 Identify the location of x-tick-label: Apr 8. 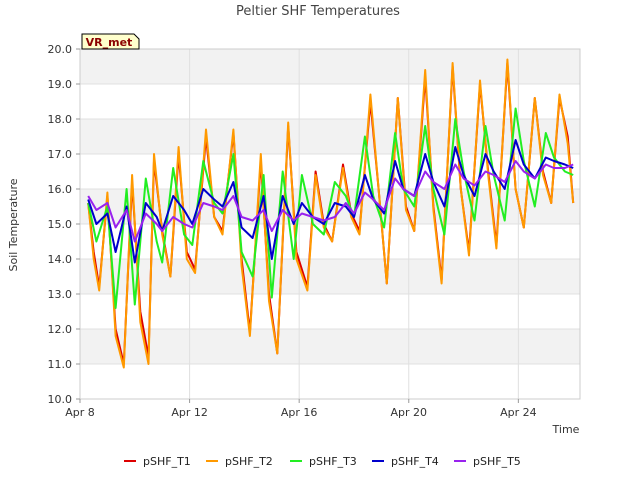
(80, 412).